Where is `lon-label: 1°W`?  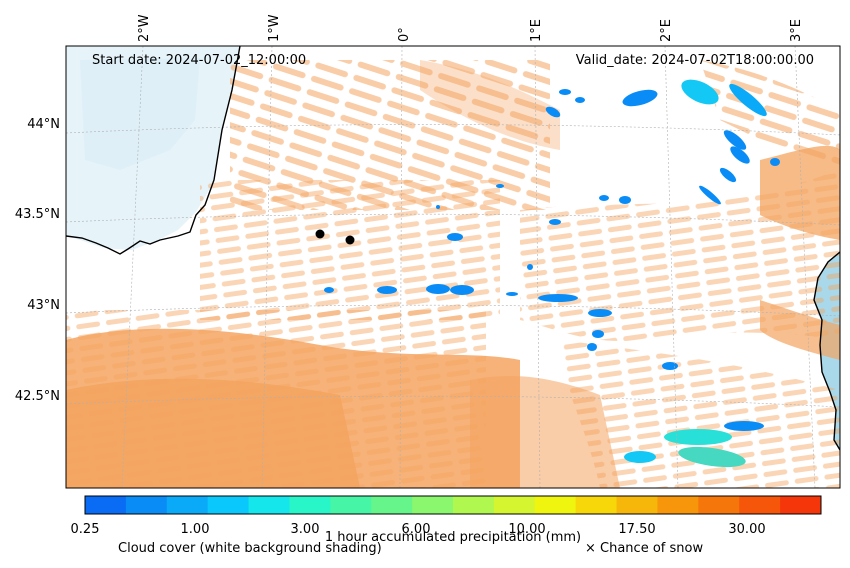
lon-label: 1°W is located at coordinates (274, 28).